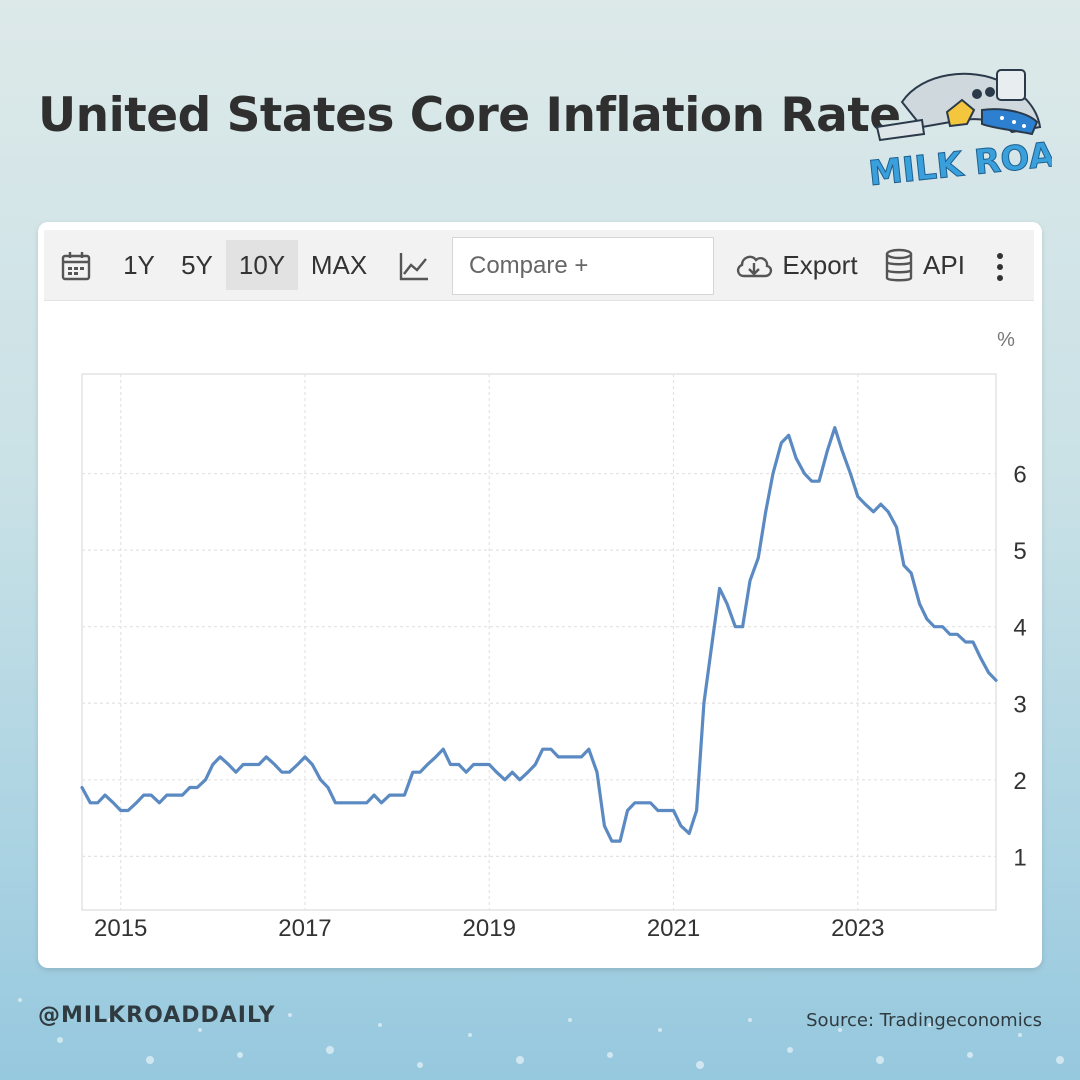 The width and height of the screenshot is (1080, 1080). I want to click on page-title: United States Core Inflation Rate, so click(469, 115).